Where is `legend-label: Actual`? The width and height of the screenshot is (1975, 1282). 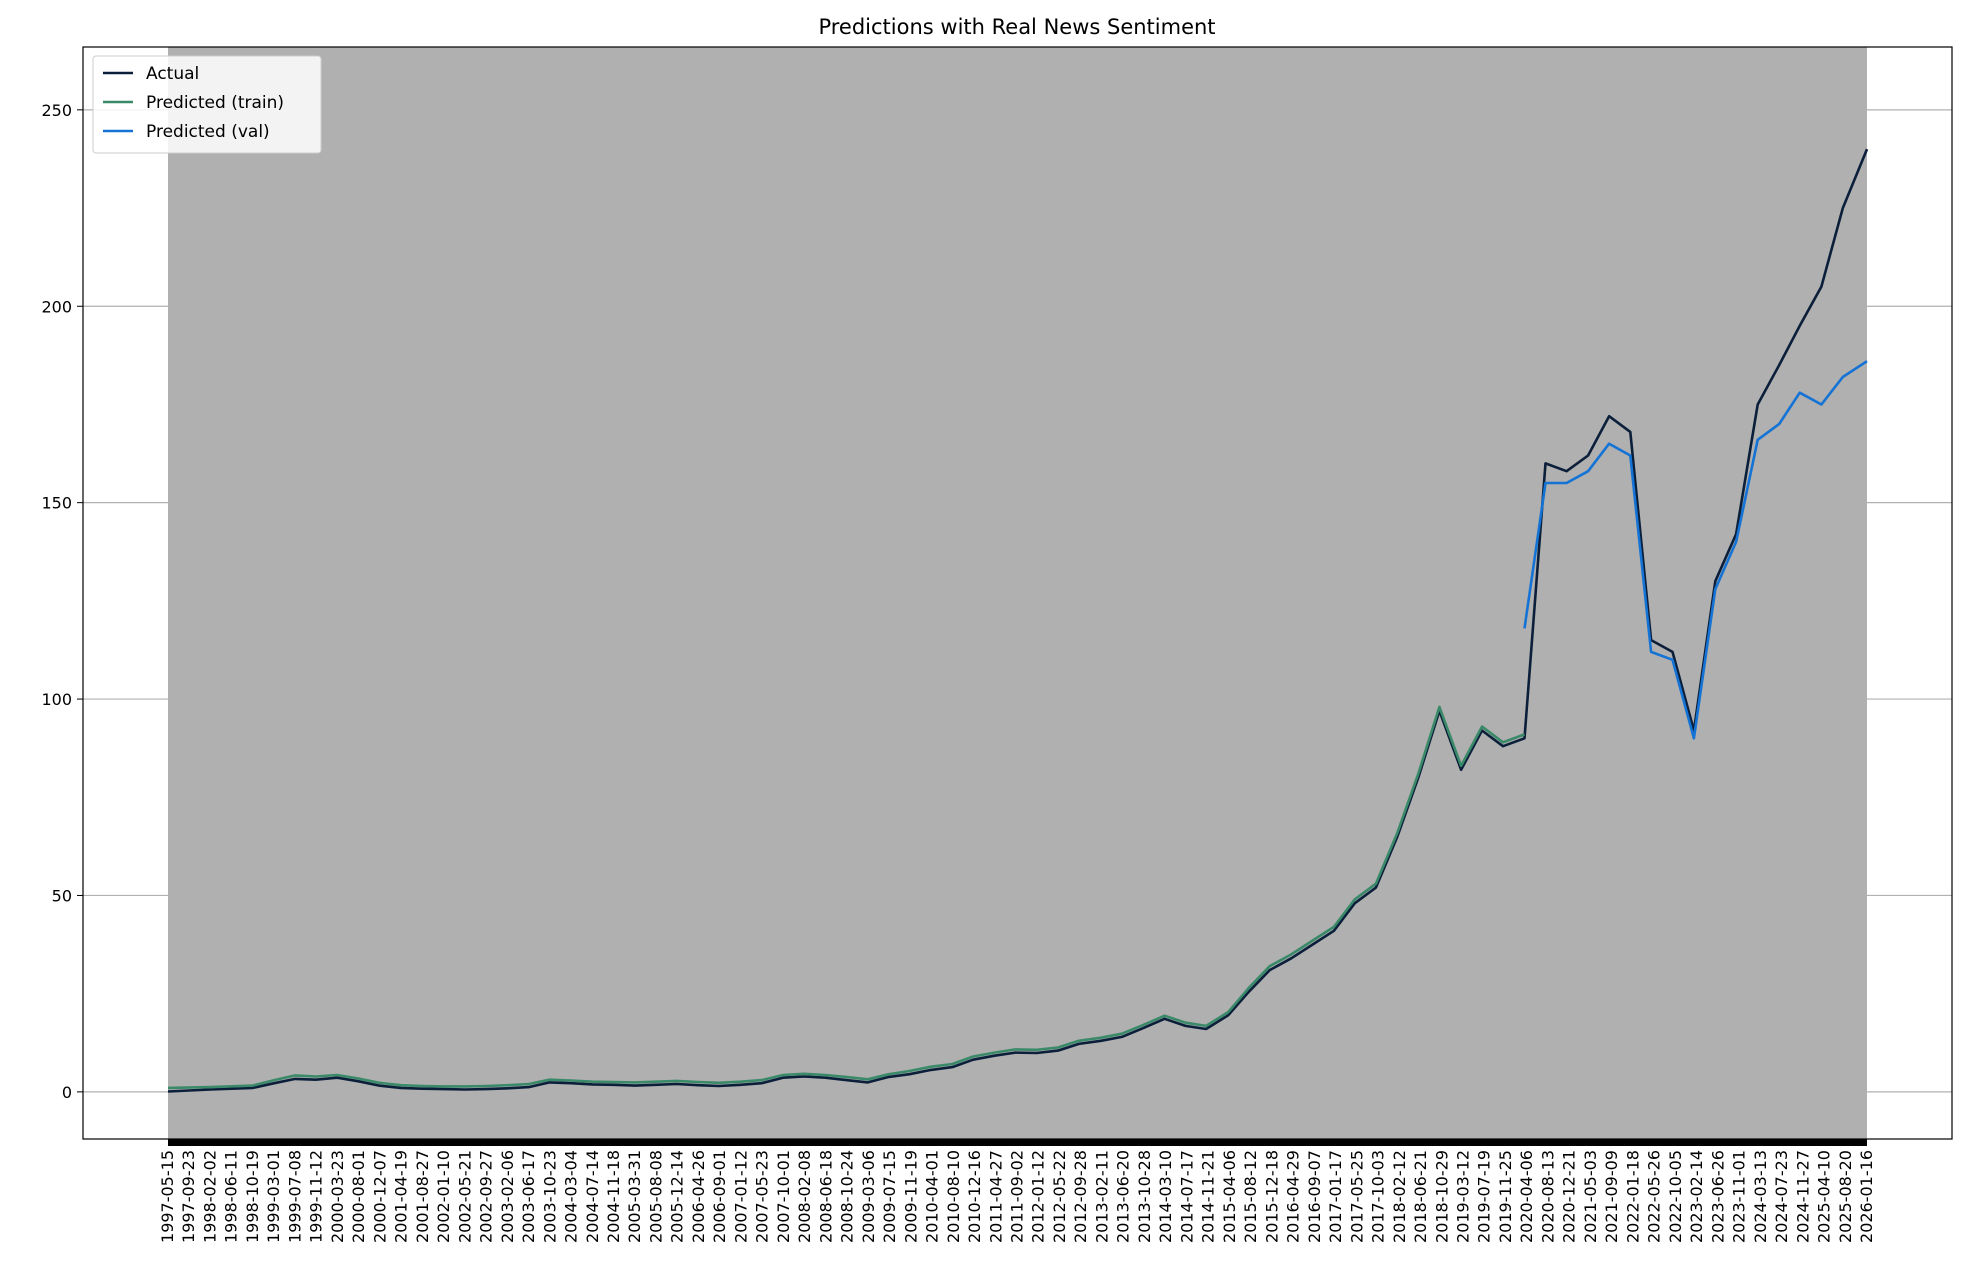
legend-label: Actual is located at coordinates (172, 74).